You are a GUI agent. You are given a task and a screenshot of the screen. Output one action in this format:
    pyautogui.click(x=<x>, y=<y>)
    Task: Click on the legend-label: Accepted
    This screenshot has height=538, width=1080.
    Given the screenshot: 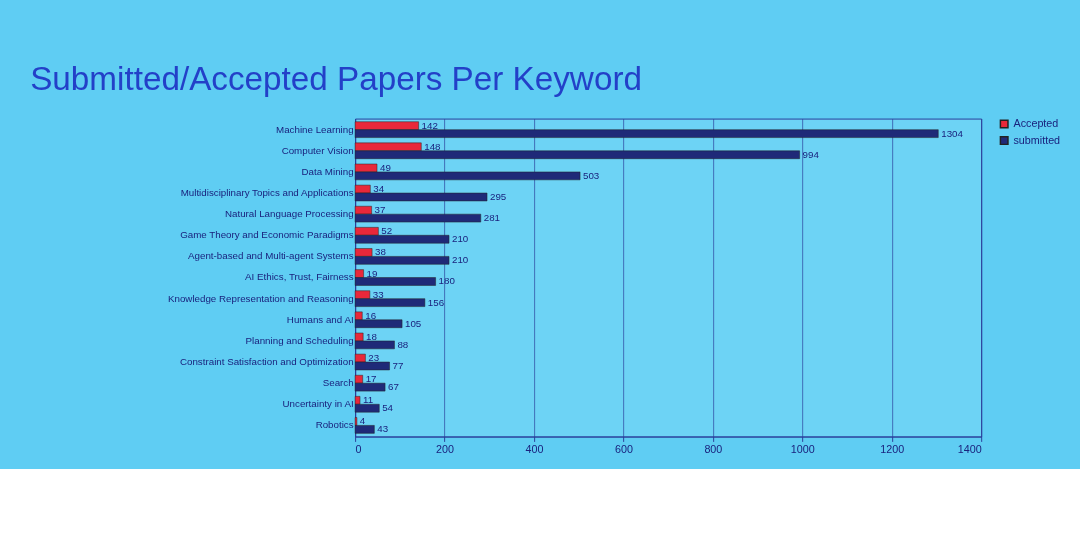 What is the action you would take?
    pyautogui.click(x=1036, y=122)
    